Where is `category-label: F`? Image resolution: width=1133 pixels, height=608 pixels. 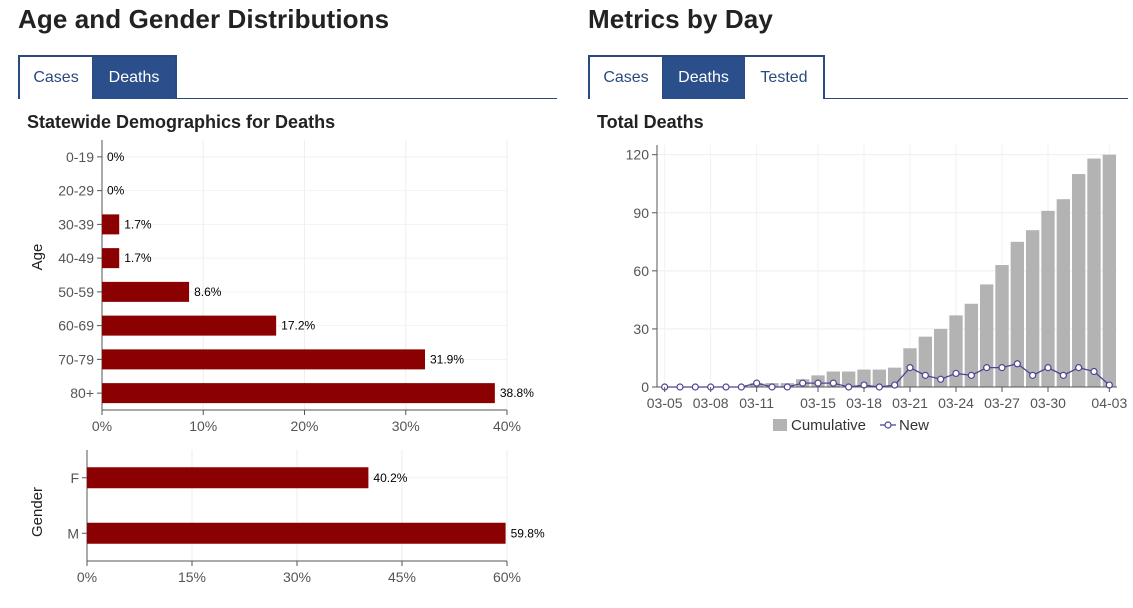
category-label: F is located at coordinates (74, 478).